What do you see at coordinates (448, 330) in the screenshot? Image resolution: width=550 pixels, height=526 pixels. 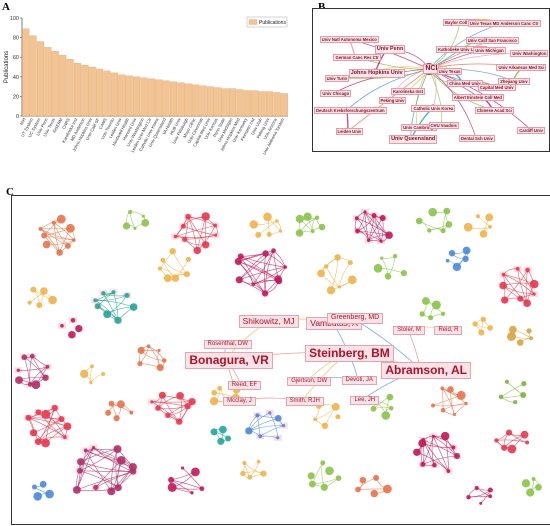 I see `author-node-label: Reid, R` at bounding box center [448, 330].